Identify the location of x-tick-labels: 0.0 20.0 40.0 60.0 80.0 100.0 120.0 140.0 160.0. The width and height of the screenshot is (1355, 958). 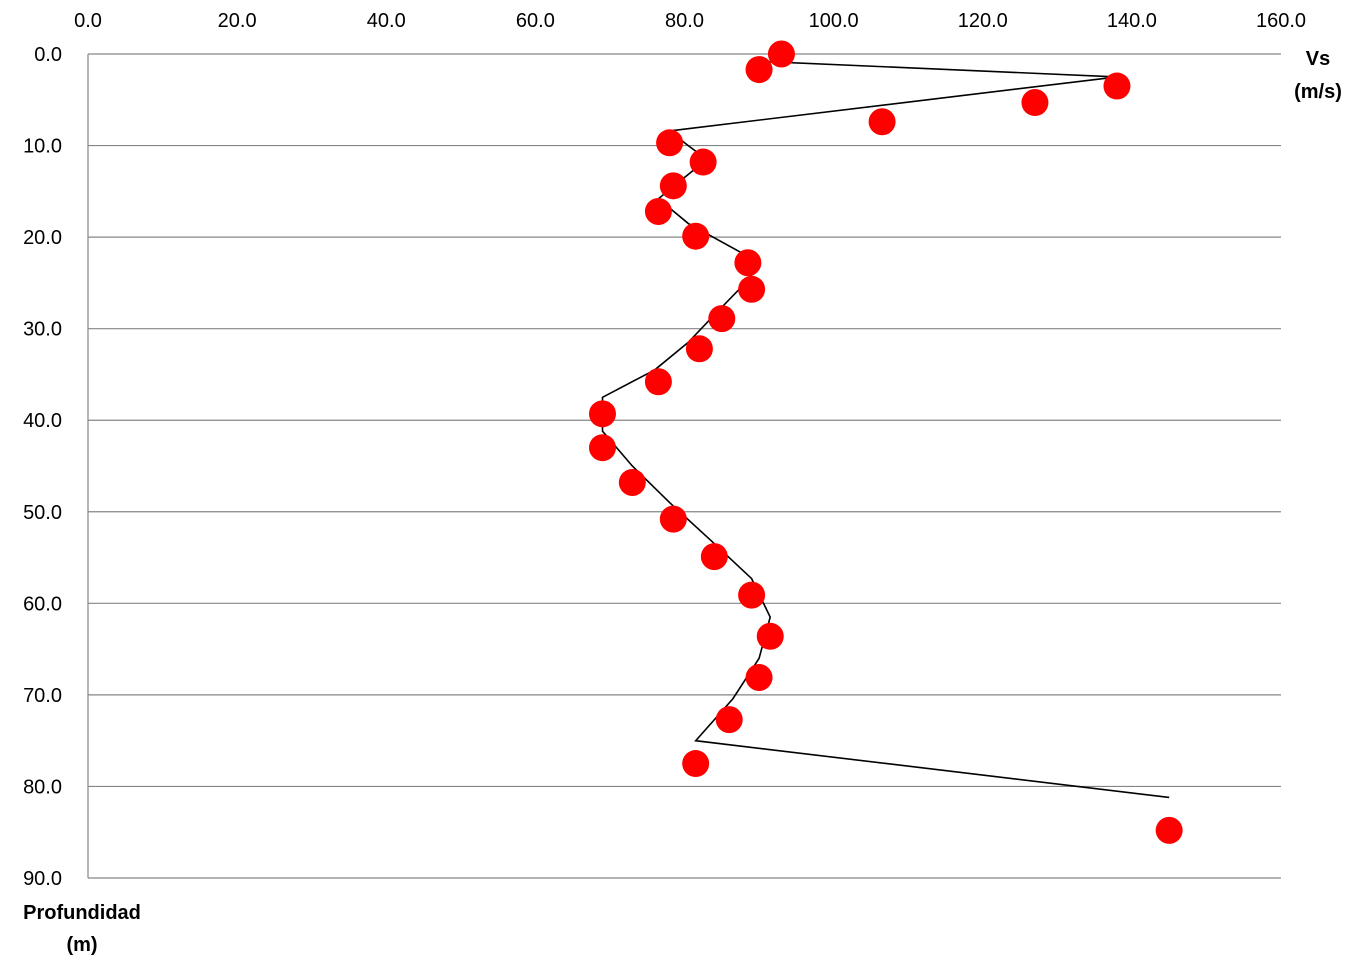
(690, 21).